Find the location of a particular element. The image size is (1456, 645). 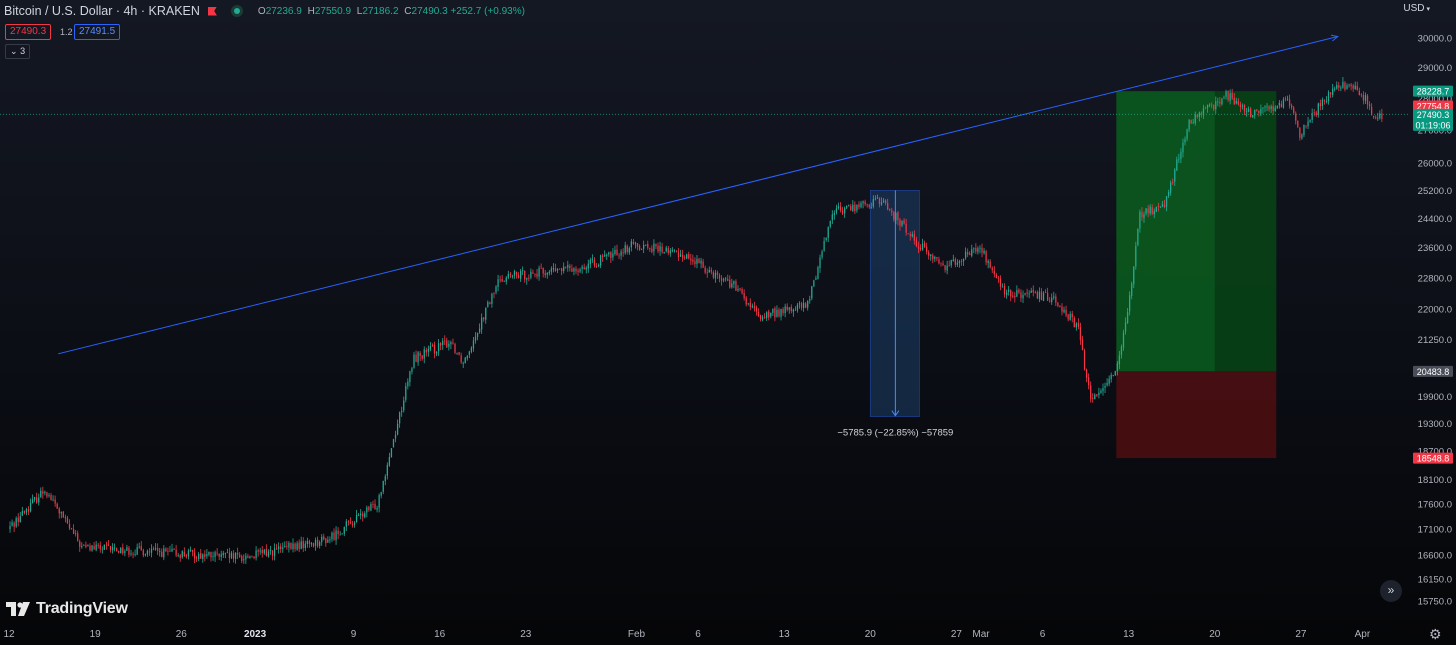

y-tick-label: 22000.0 is located at coordinates (1435, 309).